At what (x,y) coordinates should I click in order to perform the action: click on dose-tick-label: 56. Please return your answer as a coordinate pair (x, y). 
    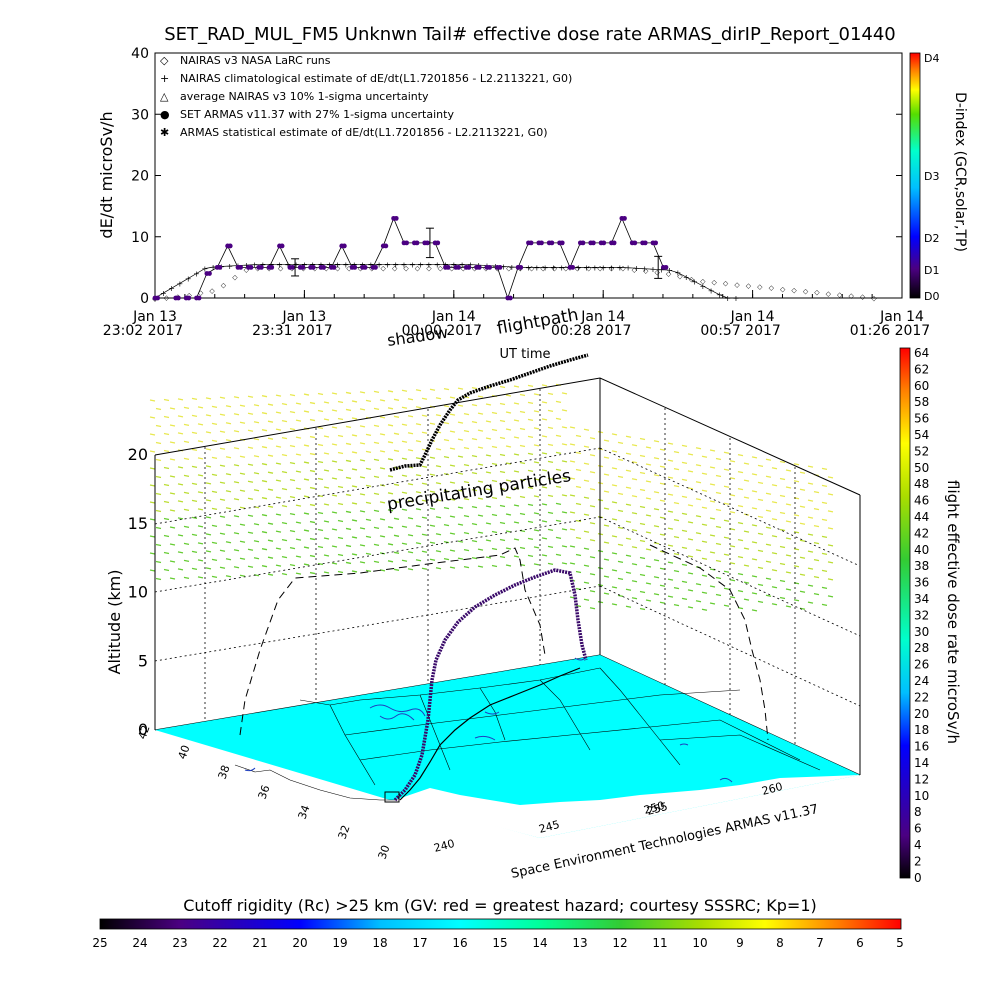
    Looking at the image, I should click on (921, 419).